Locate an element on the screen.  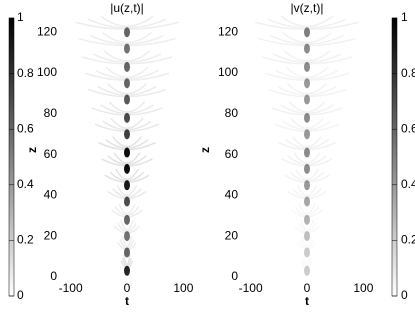
x-tick-label: 100 is located at coordinates (363, 288).